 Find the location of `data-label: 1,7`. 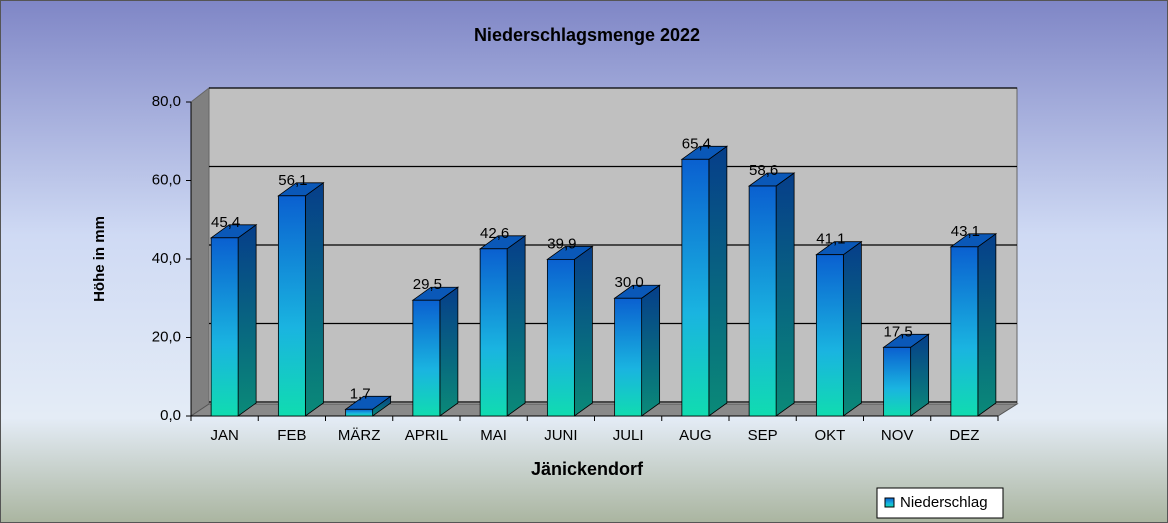

data-label: 1,7 is located at coordinates (360, 393).